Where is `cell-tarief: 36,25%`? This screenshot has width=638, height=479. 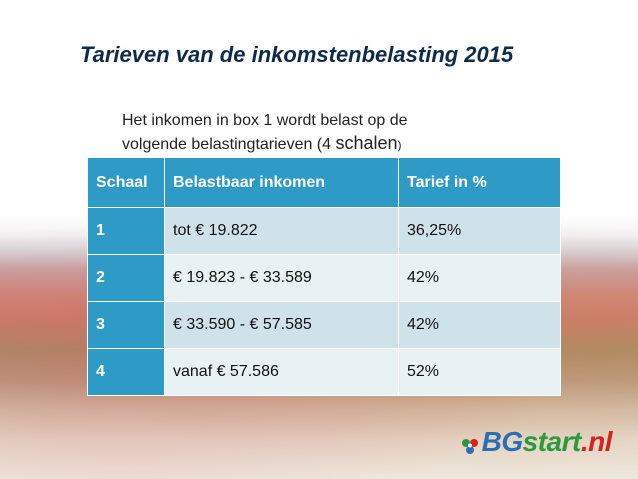
cell-tarief: 36,25% is located at coordinates (479, 231).